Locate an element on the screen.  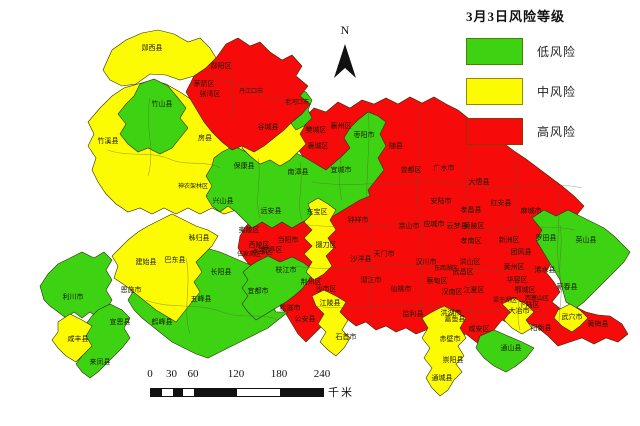
zone-south-yellow-mid is located at coordinates (444, 351).